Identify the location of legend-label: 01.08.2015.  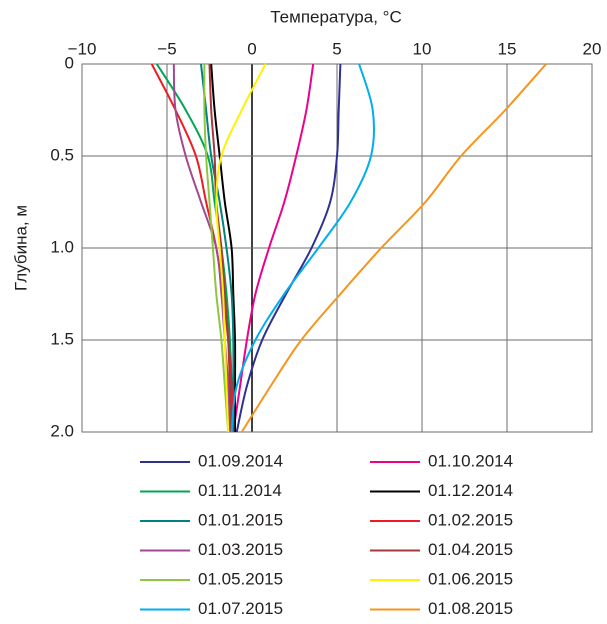
(470, 608).